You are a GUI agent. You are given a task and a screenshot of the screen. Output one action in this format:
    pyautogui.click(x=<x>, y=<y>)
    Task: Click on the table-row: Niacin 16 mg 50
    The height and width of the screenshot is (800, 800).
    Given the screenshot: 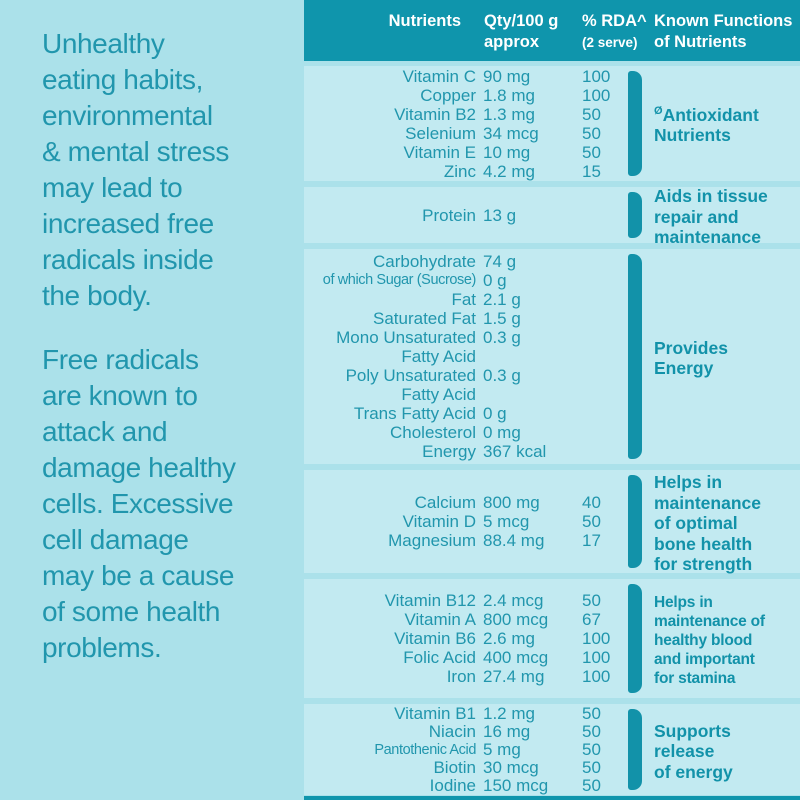 What is the action you would take?
    pyautogui.click(x=465, y=731)
    